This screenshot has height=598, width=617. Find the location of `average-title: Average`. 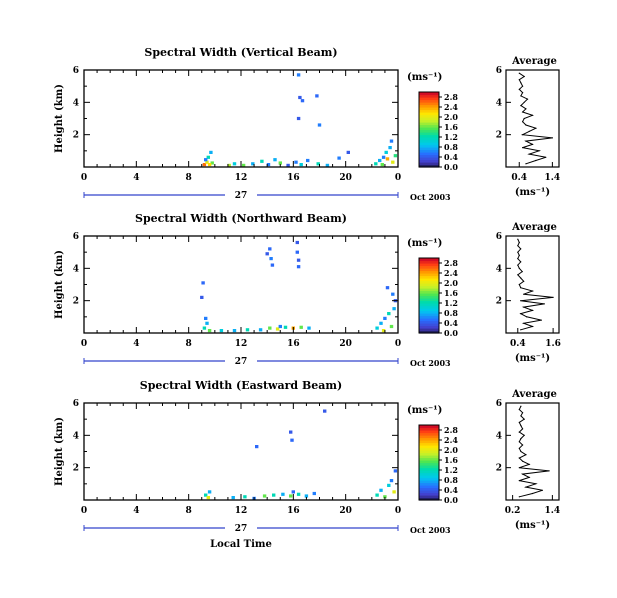

average-title: Average is located at coordinates (534, 394).